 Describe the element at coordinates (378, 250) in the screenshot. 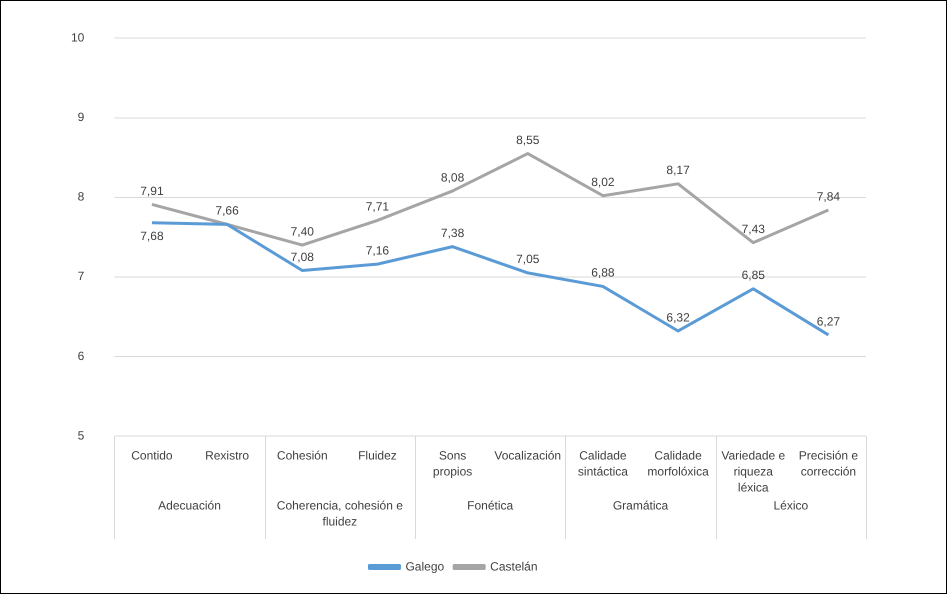

I see `data-label: 7,16` at that location.